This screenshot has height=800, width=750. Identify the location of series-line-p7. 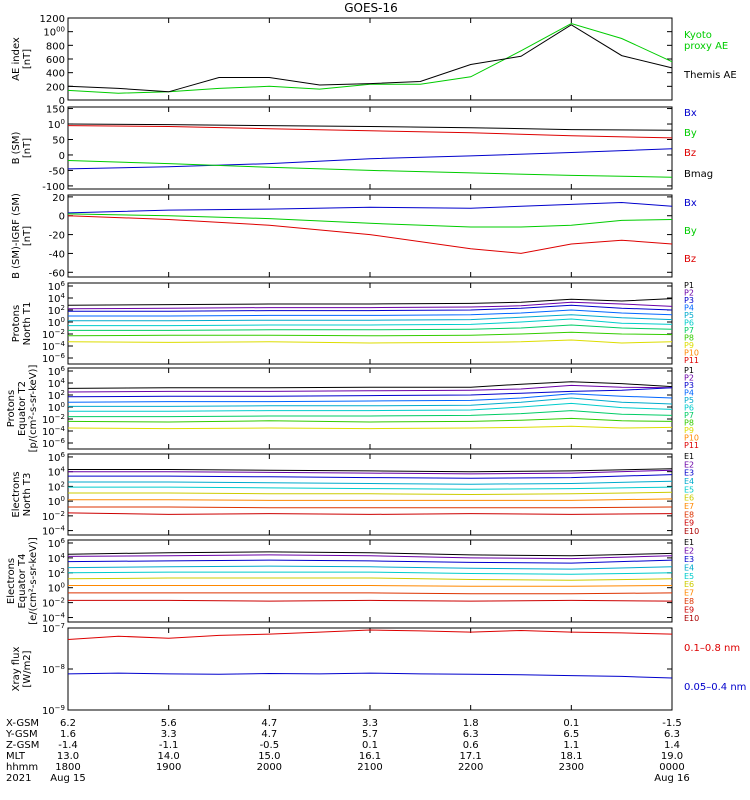
(370, 414).